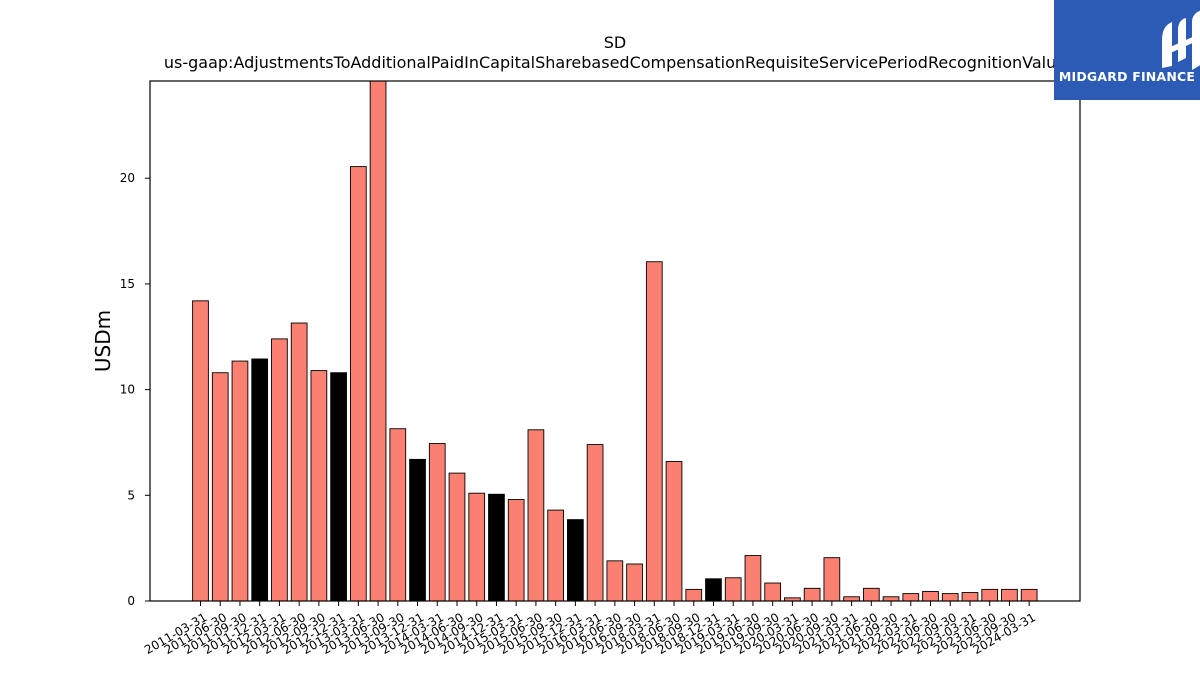 This screenshot has height=675, width=1200. What do you see at coordinates (615, 42) in the screenshot?
I see `chart-title: SD` at bounding box center [615, 42].